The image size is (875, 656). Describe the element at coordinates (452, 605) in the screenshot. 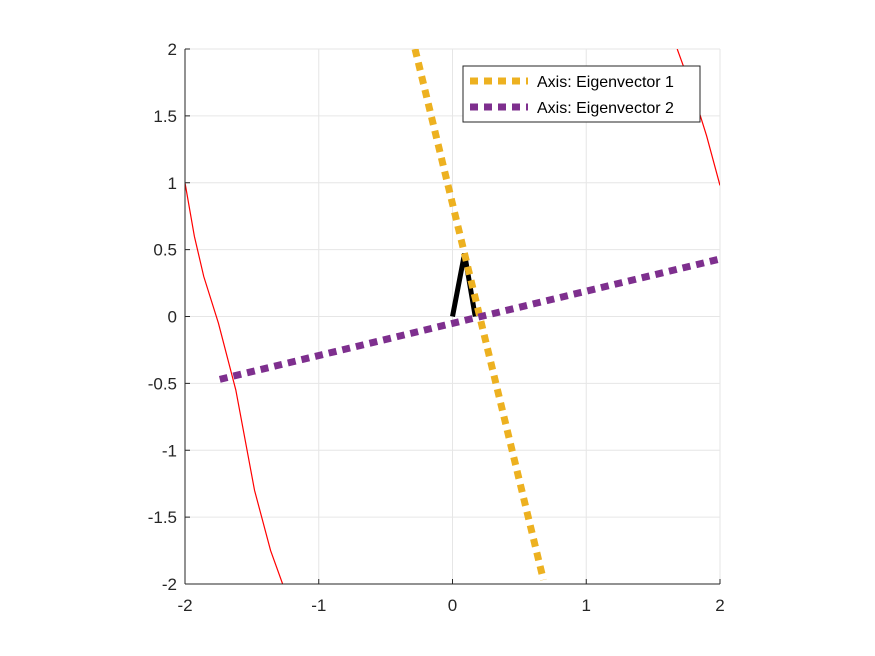

I see `x-tick-label-2: 0` at that location.